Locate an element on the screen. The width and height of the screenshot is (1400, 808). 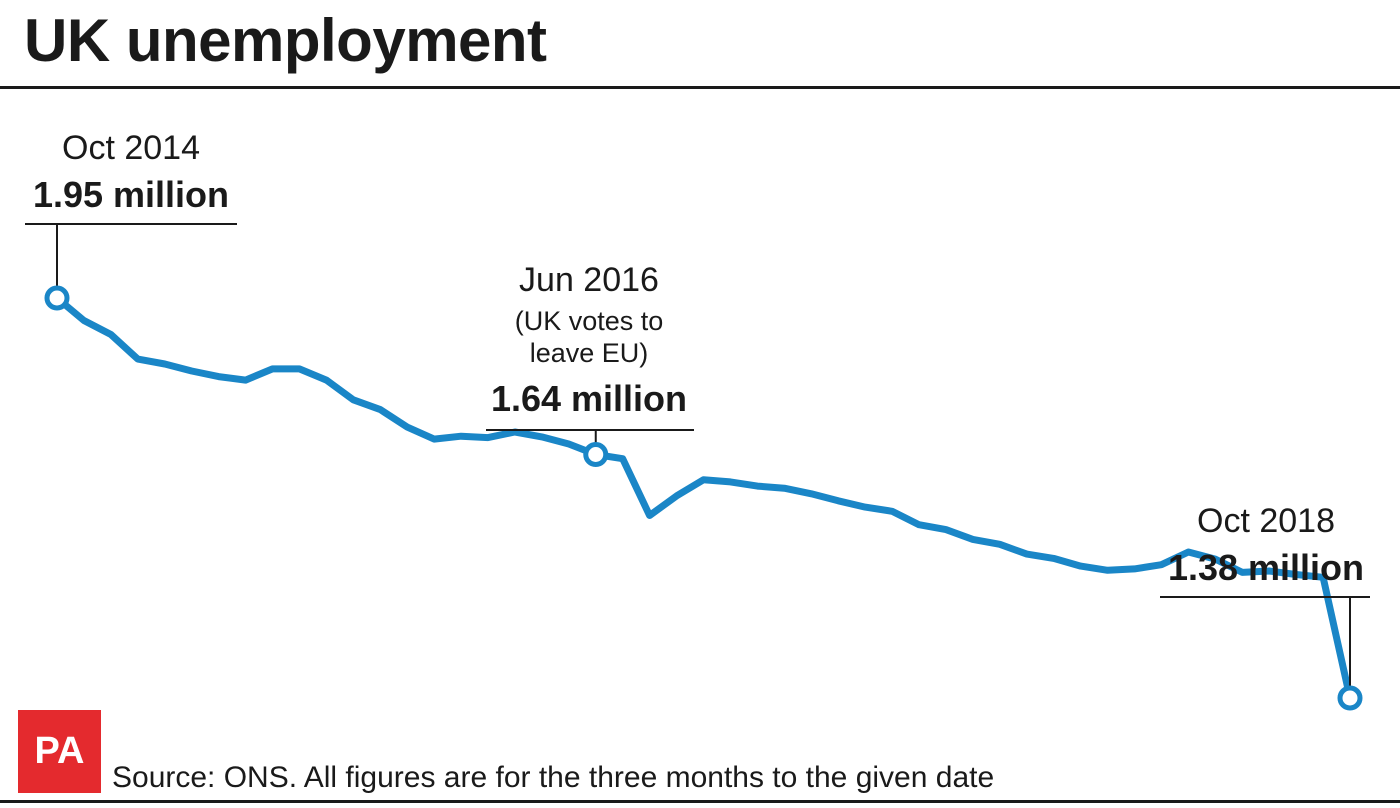
title-divider is located at coordinates (700, 87).